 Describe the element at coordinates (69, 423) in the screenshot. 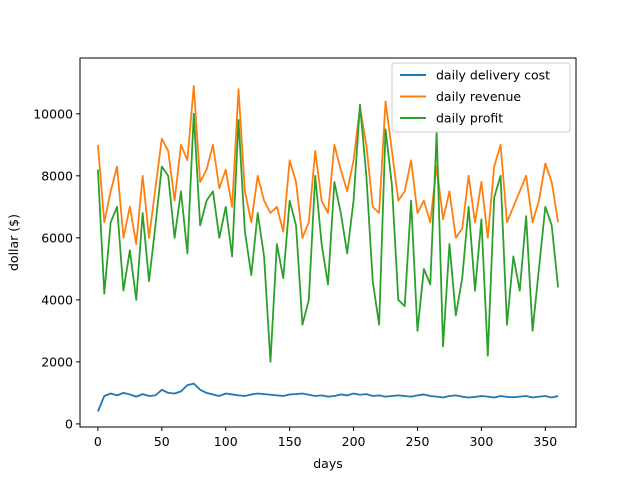

I see `y-tick-label: 0` at that location.